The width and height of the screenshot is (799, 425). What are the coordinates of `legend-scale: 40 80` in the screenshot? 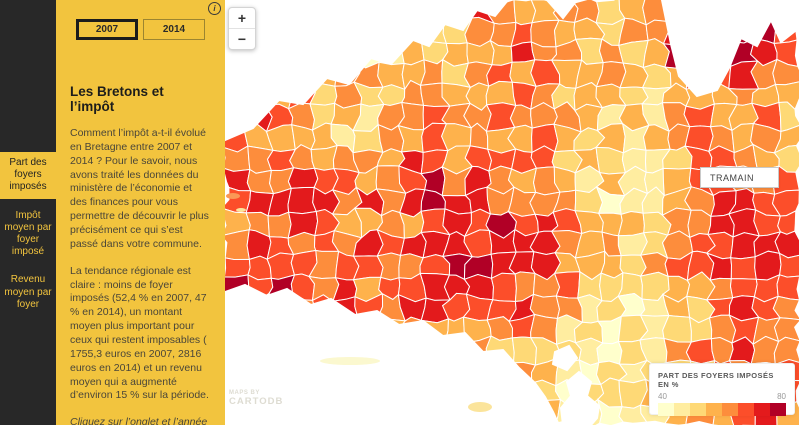 It's located at (722, 396).